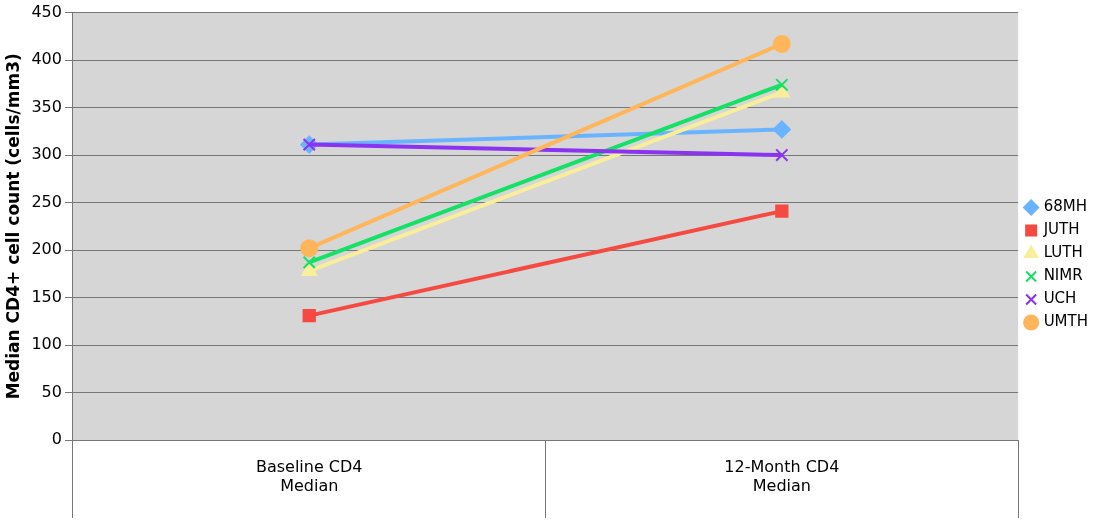 Image resolution: width=1118 pixels, height=522 pixels. I want to click on y-tick-label: 300, so click(46, 154).